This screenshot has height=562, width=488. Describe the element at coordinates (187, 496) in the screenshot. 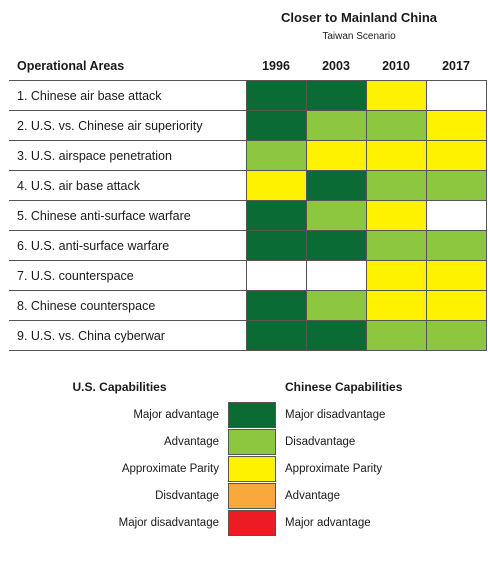

I see `legend-us-label: Disdvantage` at that location.